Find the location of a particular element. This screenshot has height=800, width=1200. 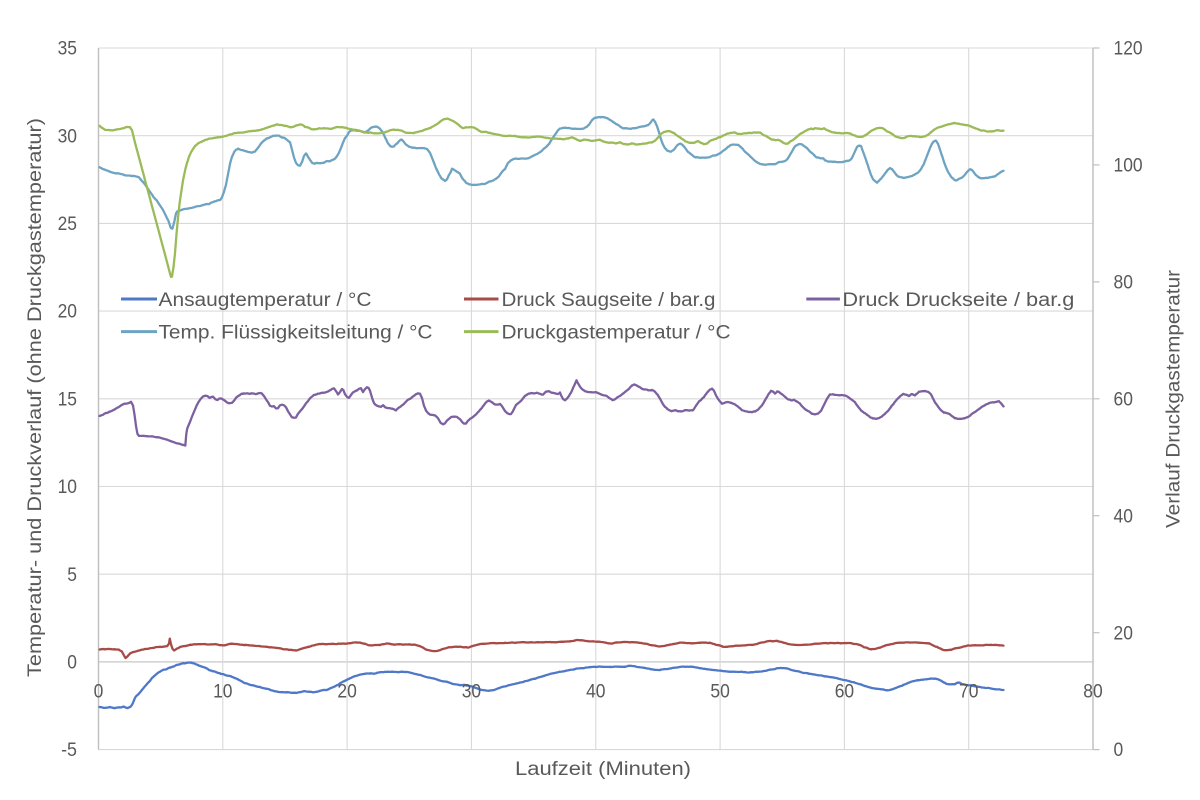

svg-text: 25 is located at coordinates (67, 224).